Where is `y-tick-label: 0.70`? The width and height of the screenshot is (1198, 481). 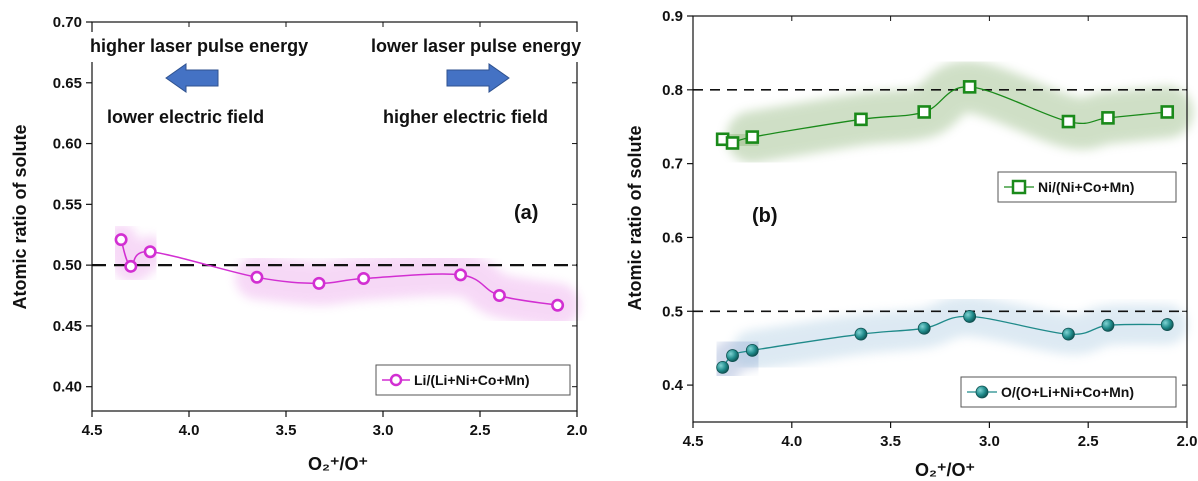
y-tick-label: 0.70 is located at coordinates (67, 22).